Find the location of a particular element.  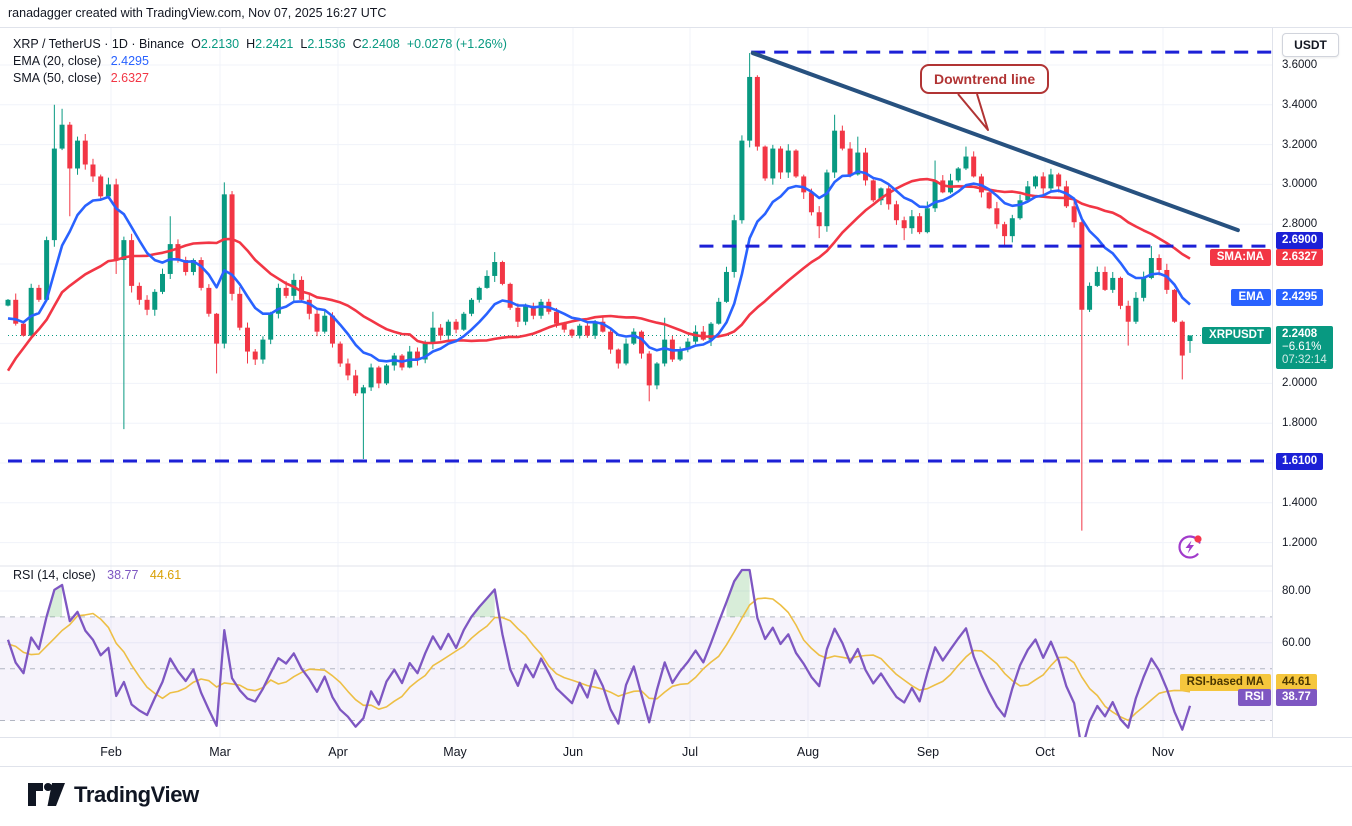

month-label-apr: Apr is located at coordinates (338, 752).